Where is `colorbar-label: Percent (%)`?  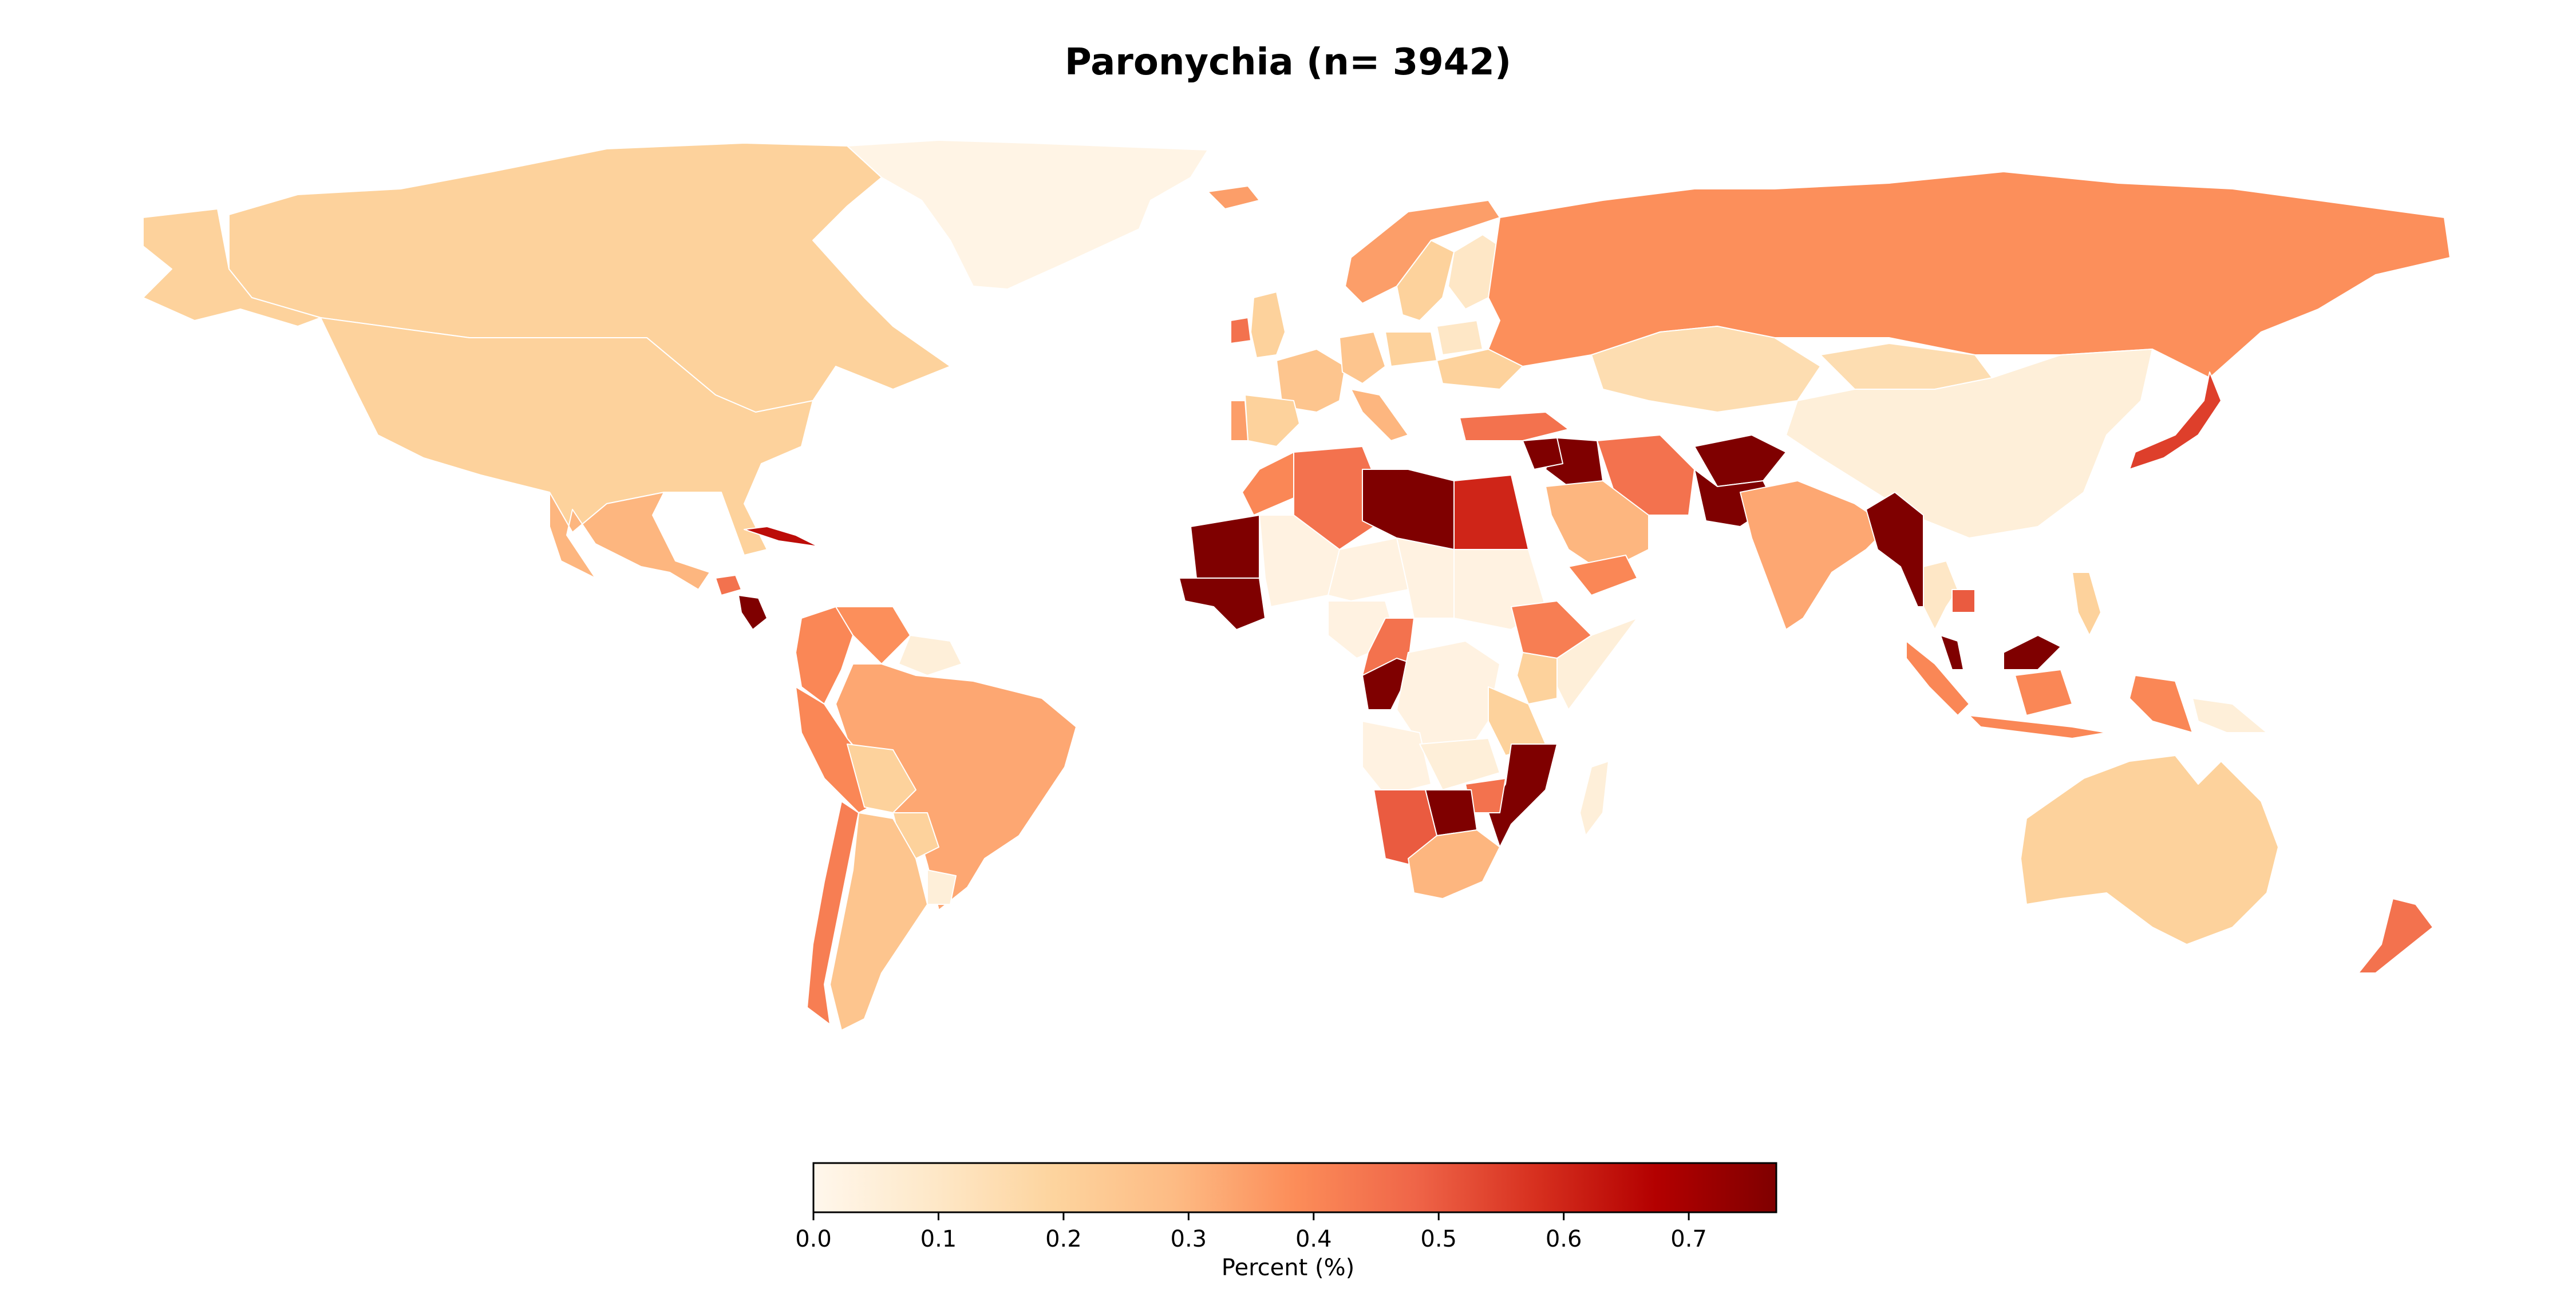 colorbar-label: Percent (%) is located at coordinates (1288, 1268).